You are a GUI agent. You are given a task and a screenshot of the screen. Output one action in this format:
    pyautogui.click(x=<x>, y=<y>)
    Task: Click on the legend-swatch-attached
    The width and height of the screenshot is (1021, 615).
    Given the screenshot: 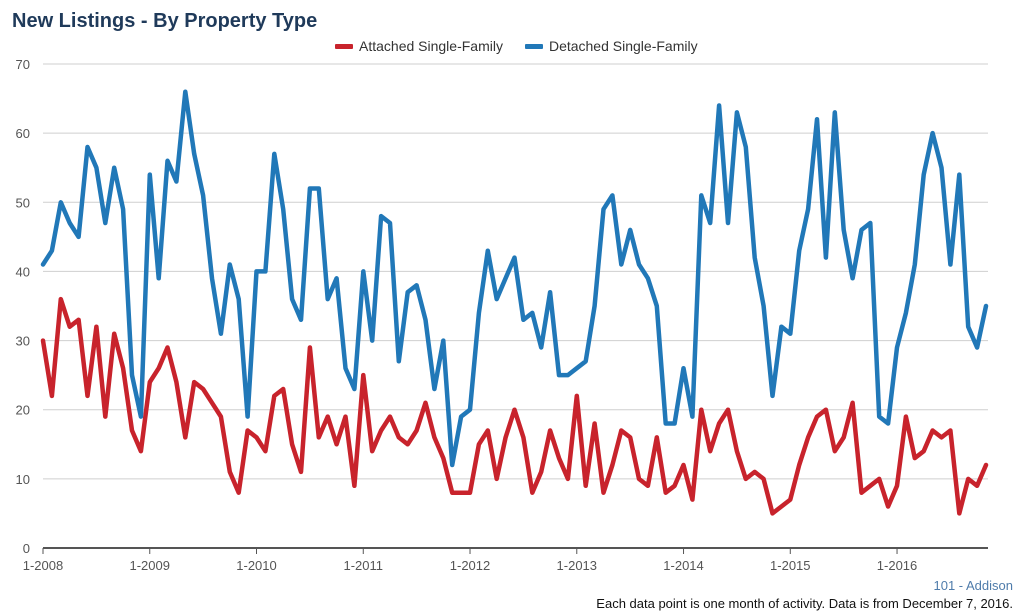 What is the action you would take?
    pyautogui.click(x=344, y=46)
    